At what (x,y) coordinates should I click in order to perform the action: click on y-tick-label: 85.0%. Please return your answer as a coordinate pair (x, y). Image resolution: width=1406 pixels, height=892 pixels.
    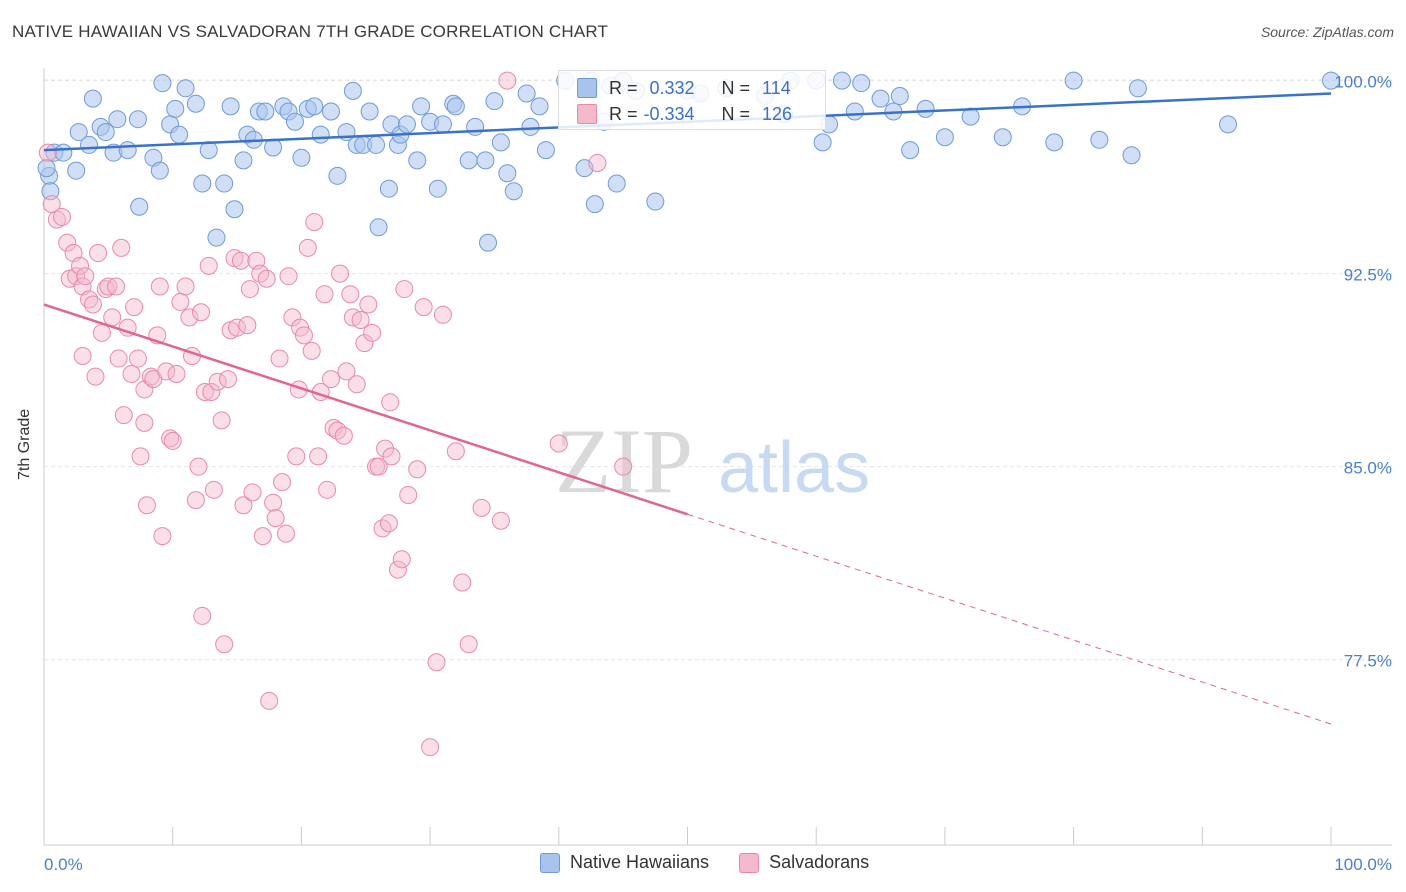
    Looking at the image, I should click on (1368, 468).